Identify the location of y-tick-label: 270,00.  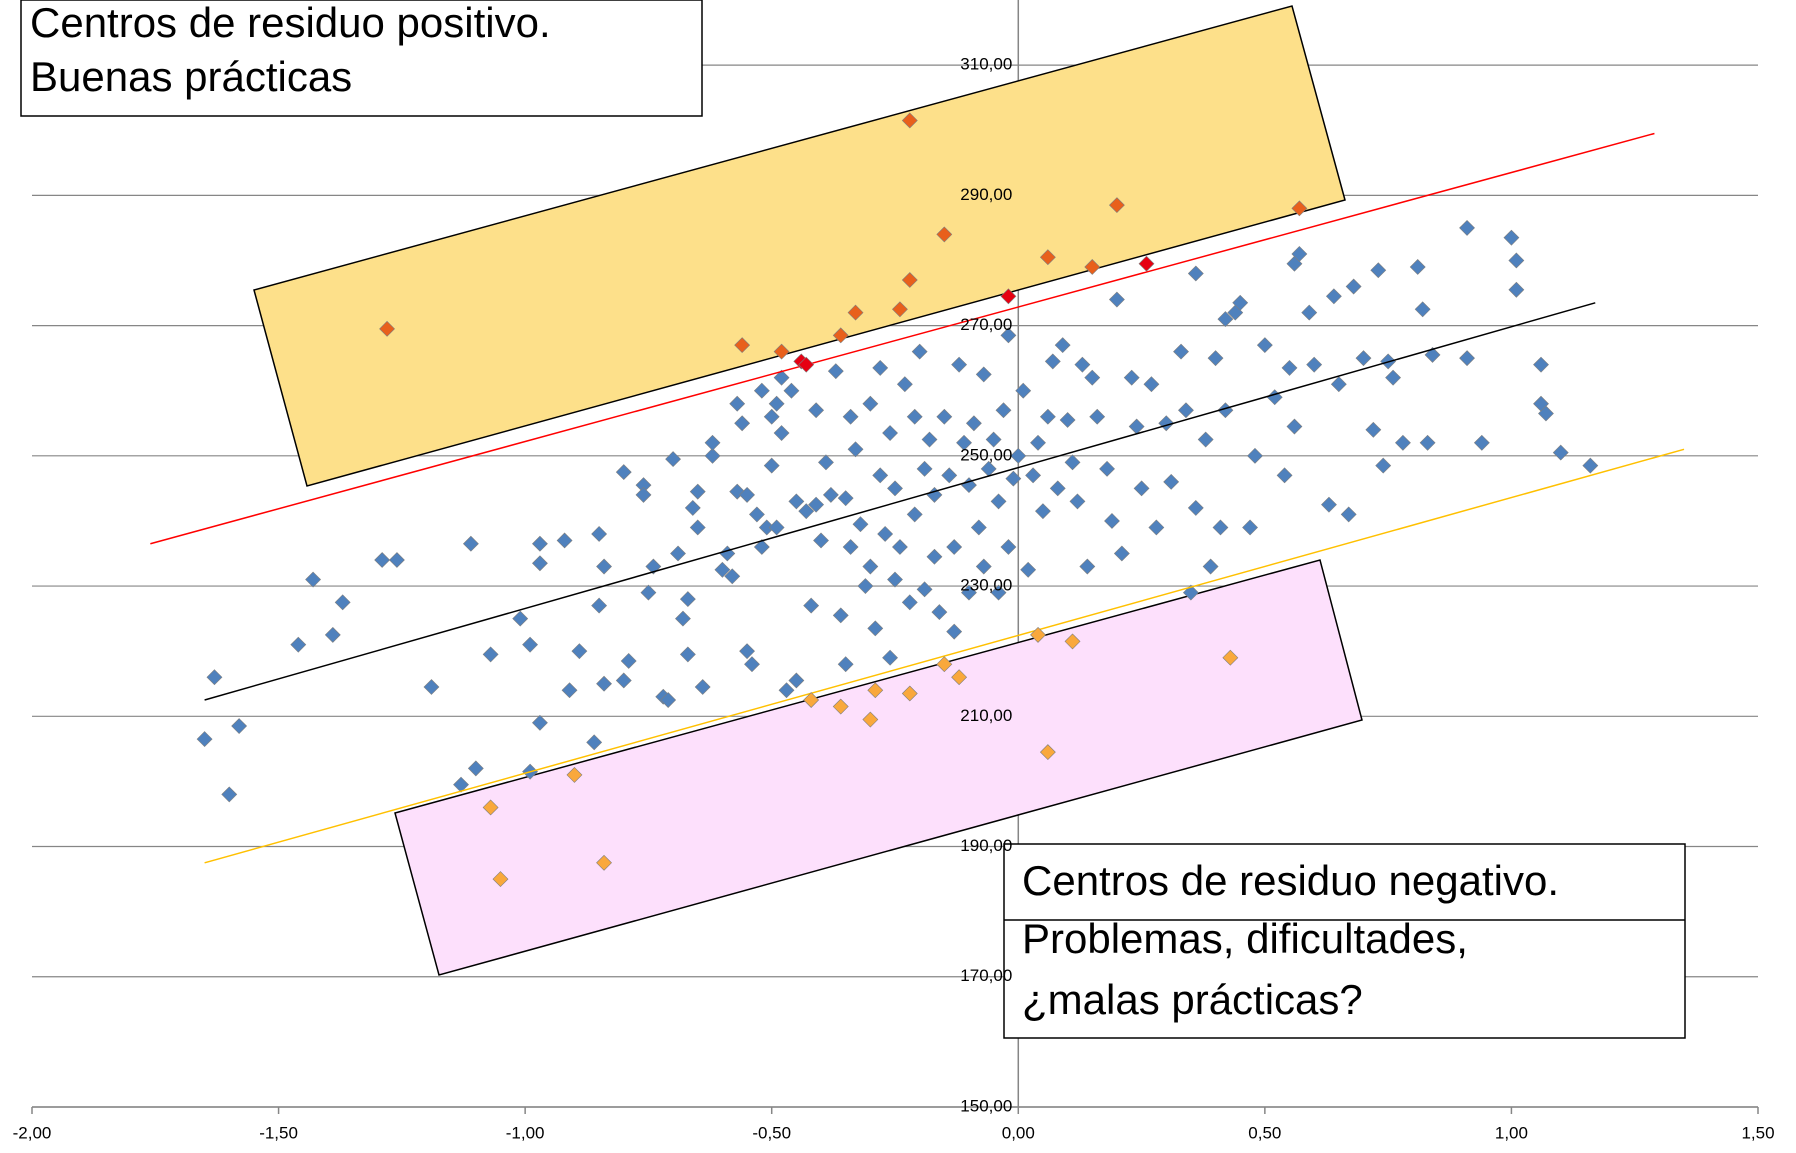
(986, 324).